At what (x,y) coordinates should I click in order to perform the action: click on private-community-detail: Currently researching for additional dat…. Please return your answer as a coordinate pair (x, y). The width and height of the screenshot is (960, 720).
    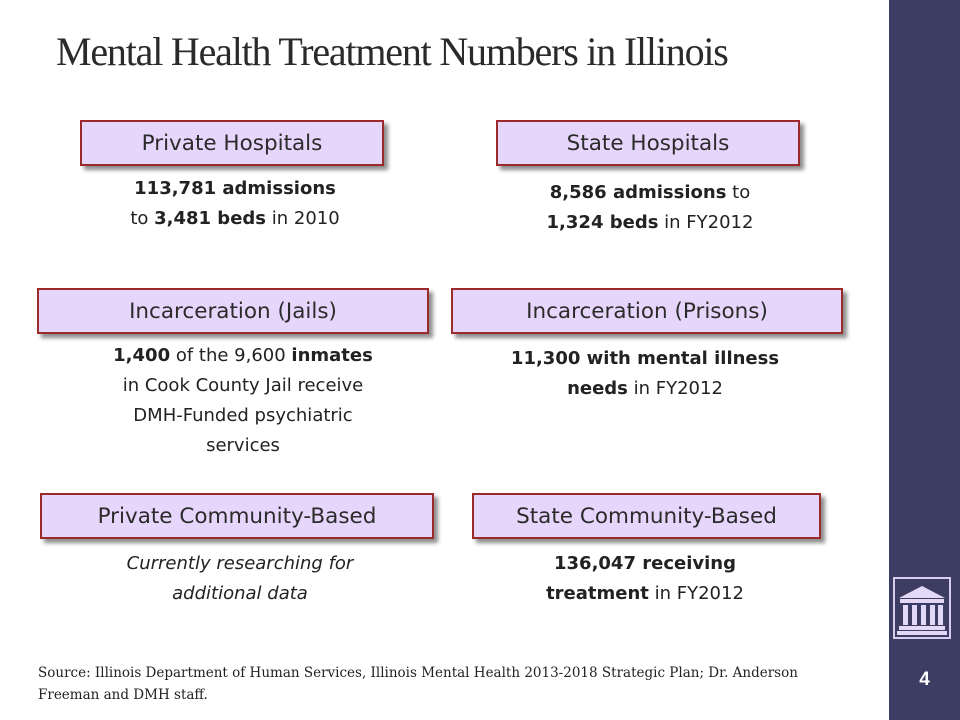
    Looking at the image, I should click on (240, 579).